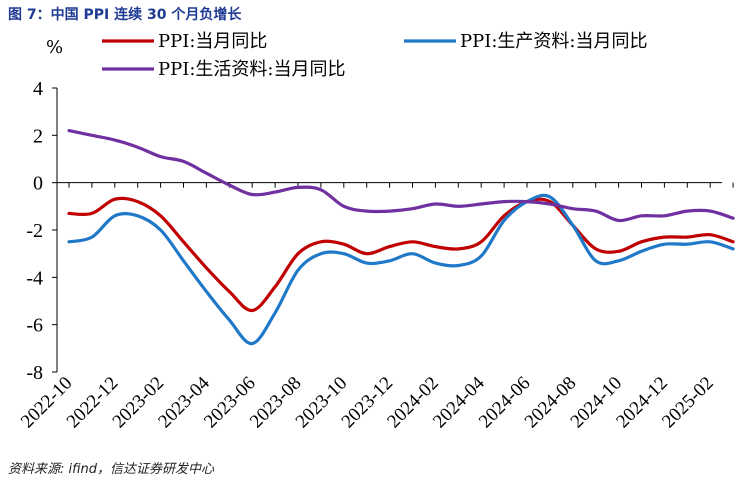 This screenshot has width=743, height=484. Describe the element at coordinates (251, 69) in the screenshot. I see `legend-label-2: PPI:生活资料:当月同比` at that location.